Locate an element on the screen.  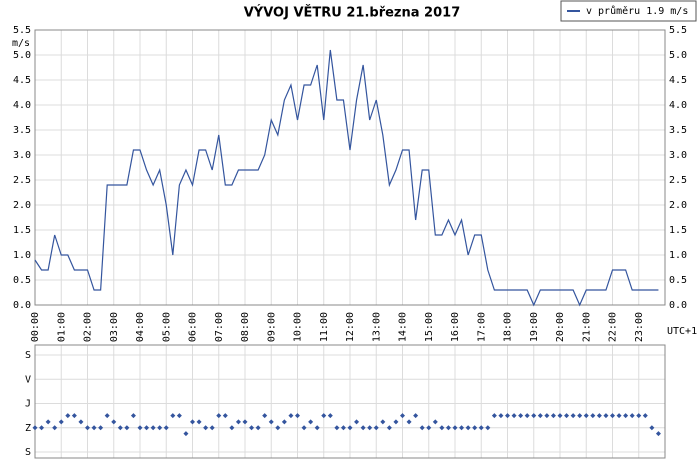
x-tick-label: 02:00 is located at coordinates (88, 327).